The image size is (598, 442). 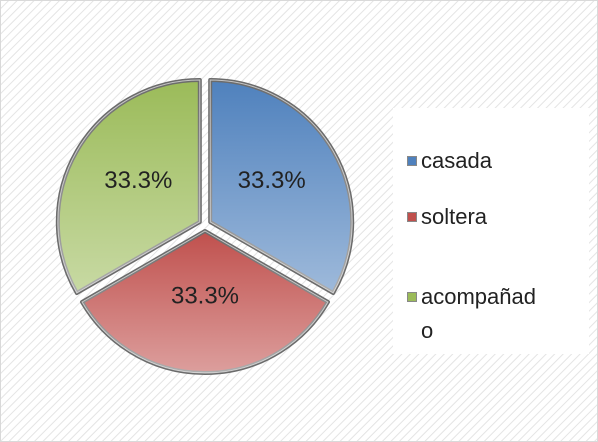 I want to click on legend-entry: acompañado, so click(x=474, y=314).